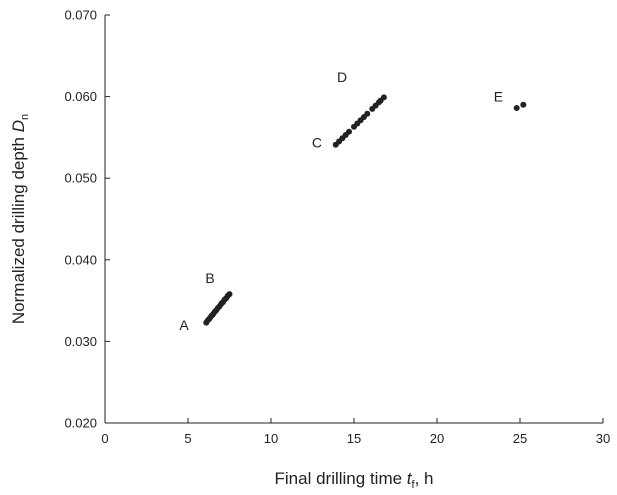  What do you see at coordinates (187, 438) in the screenshot?
I see `x-tick-label: 5` at bounding box center [187, 438].